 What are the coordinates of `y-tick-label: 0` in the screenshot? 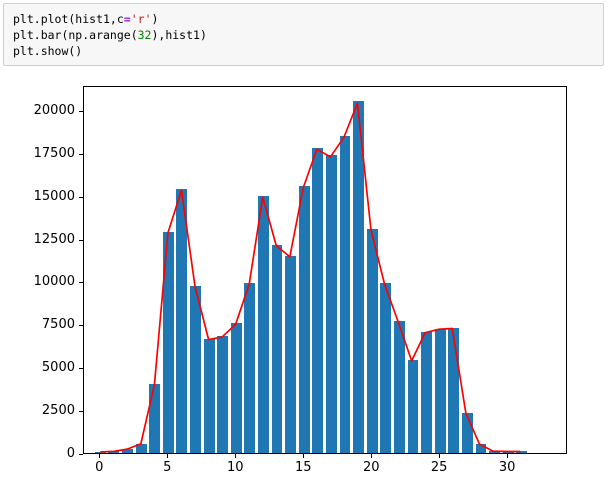 It's located at (70, 453).